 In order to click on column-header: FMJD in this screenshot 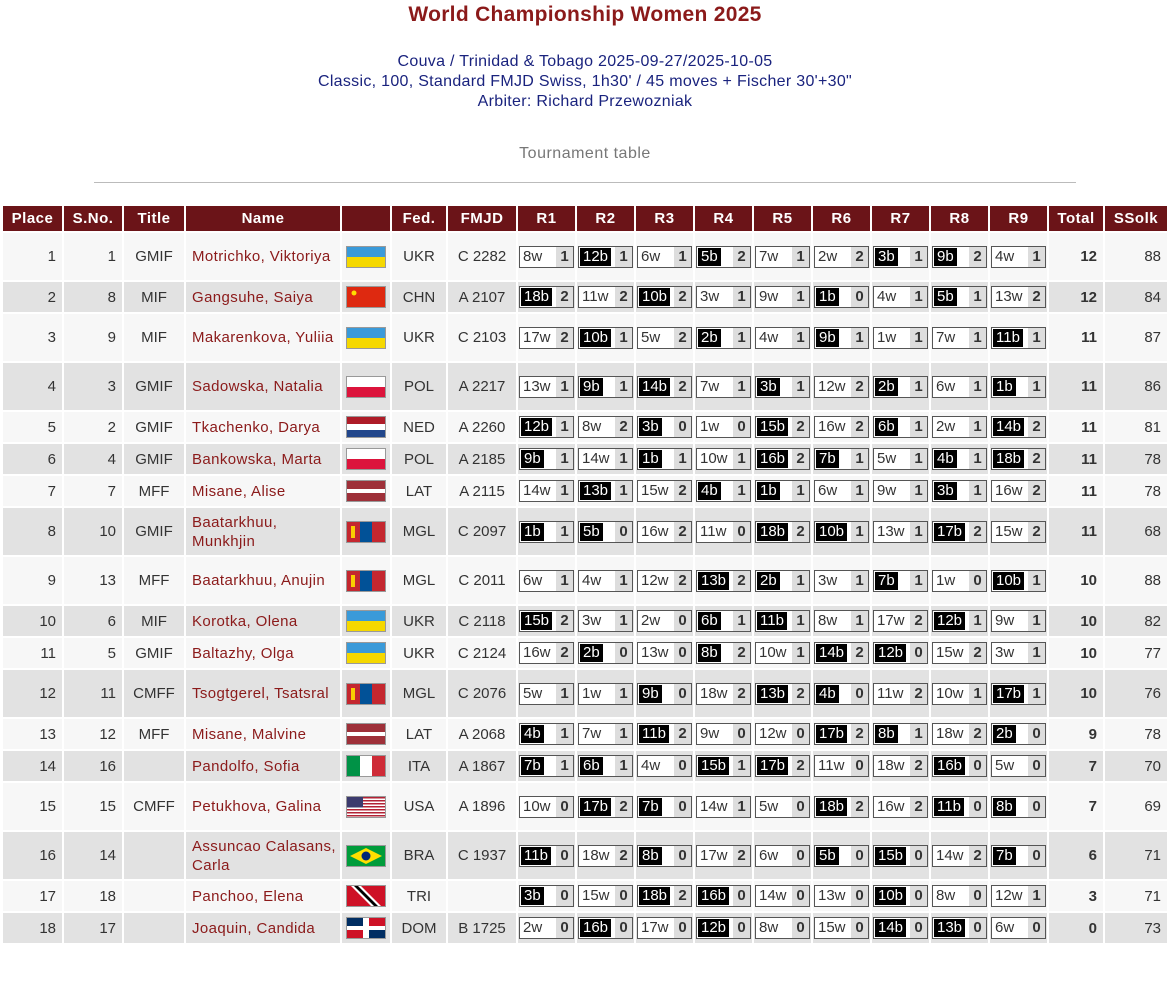, I will do `click(482, 218)`.